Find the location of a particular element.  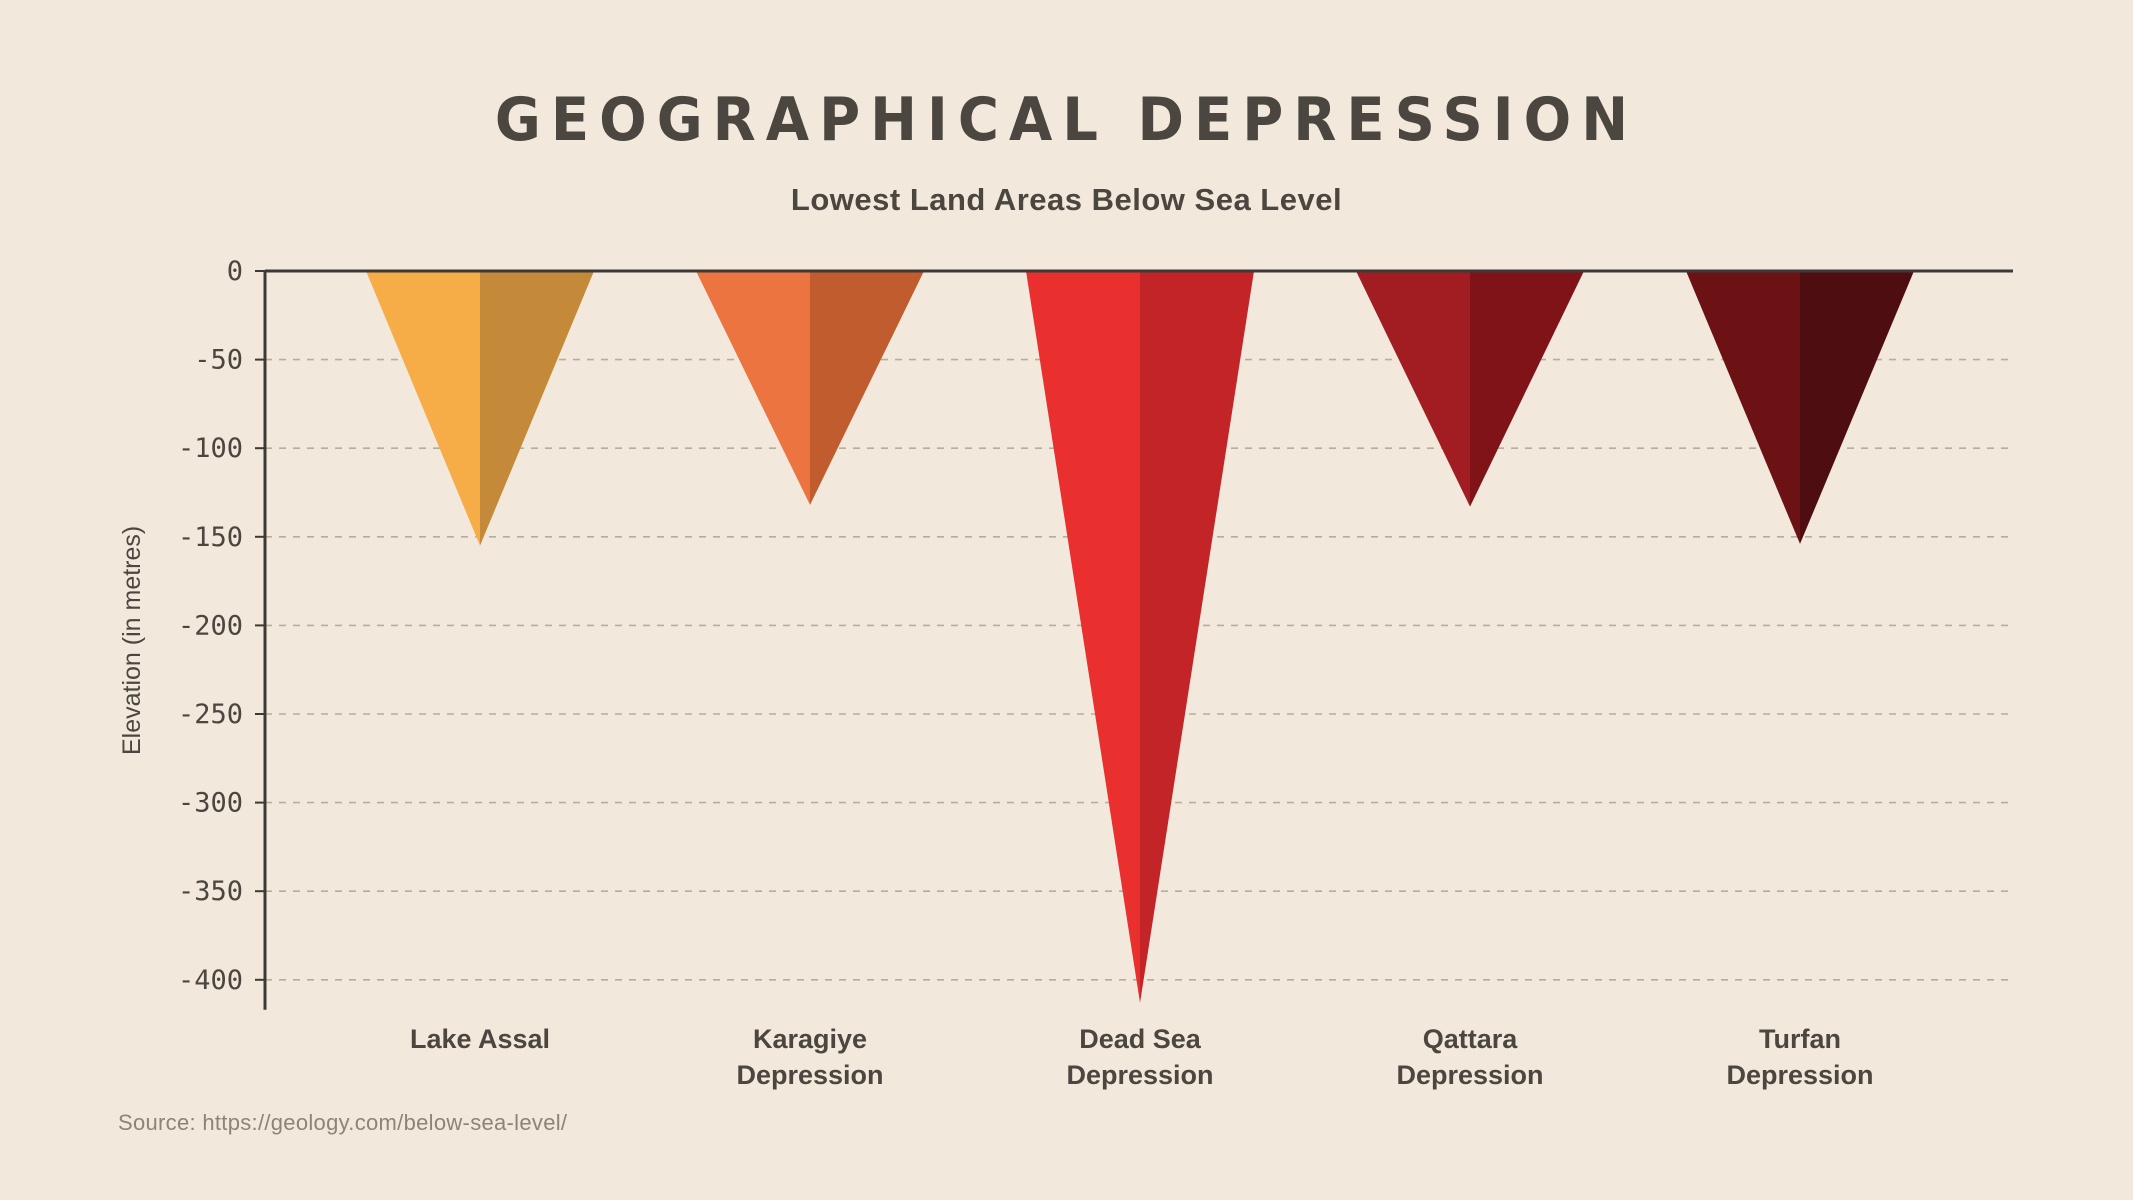

triangle-qattara-depression-right is located at coordinates (1527, 389).